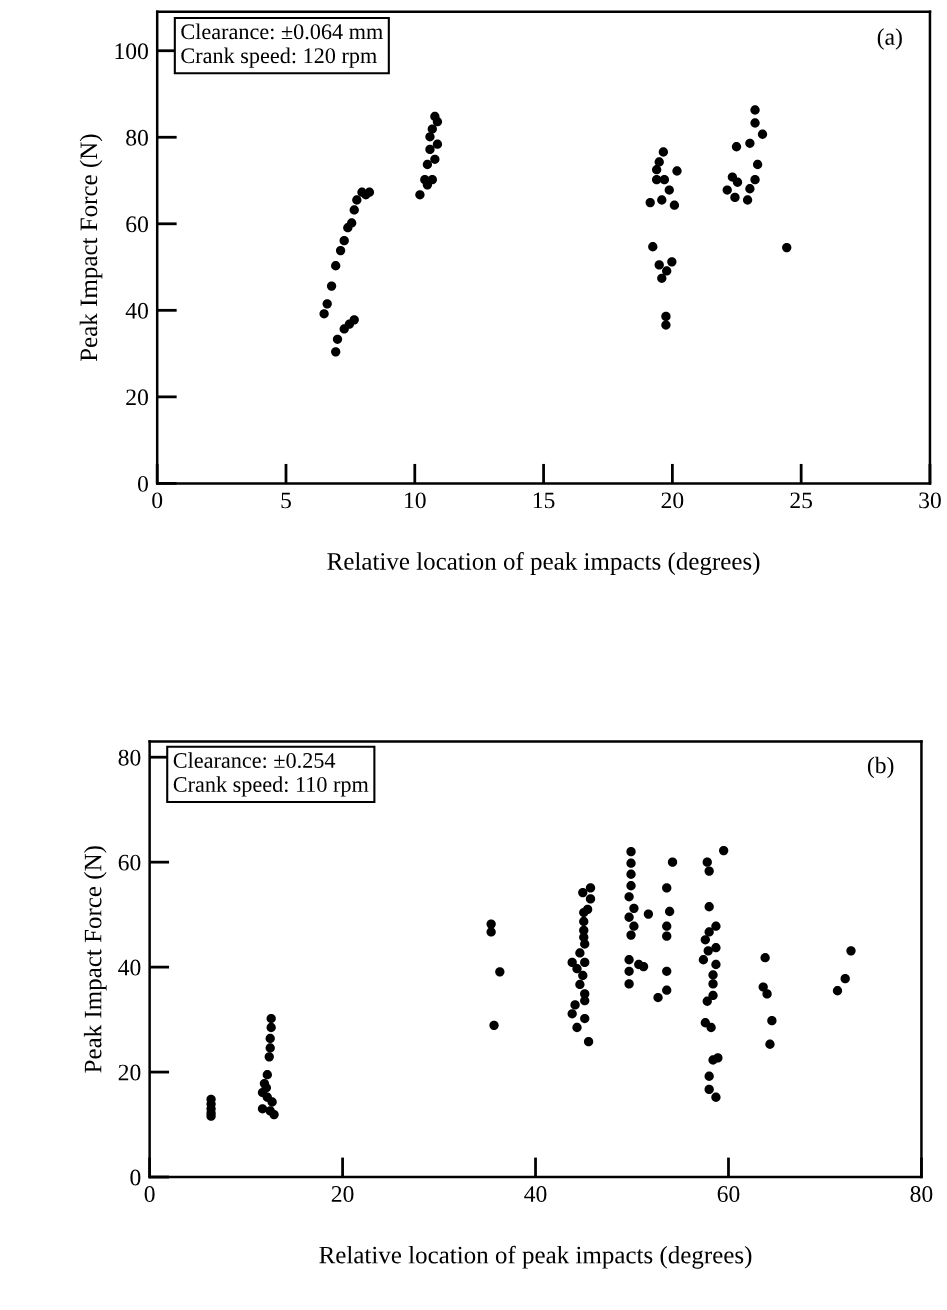  I want to click on annotation: (b), so click(880, 767).